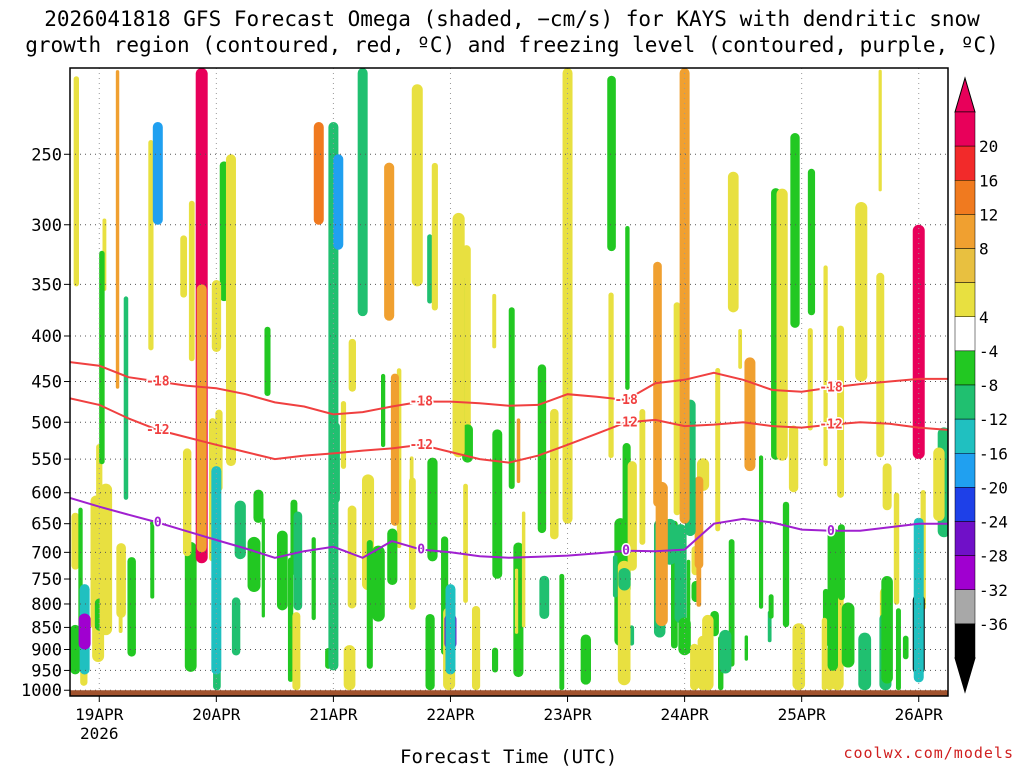 Image resolution: width=1024 pixels, height=768 pixels. What do you see at coordinates (988, 146) in the screenshot?
I see `colorbar-label: 20` at bounding box center [988, 146].